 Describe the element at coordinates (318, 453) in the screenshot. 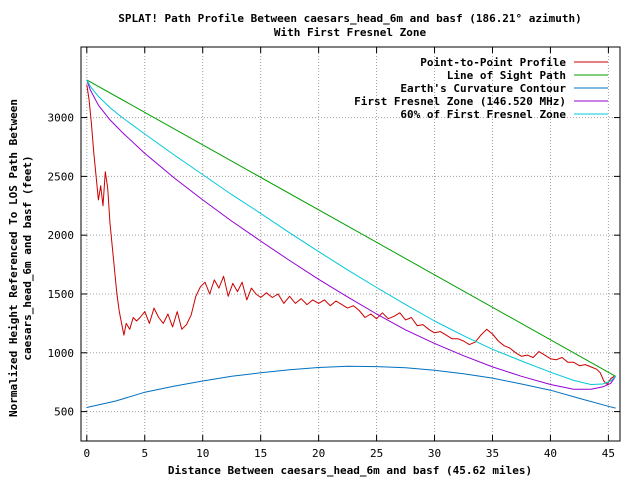

I see `x-tick-label: 20` at that location.